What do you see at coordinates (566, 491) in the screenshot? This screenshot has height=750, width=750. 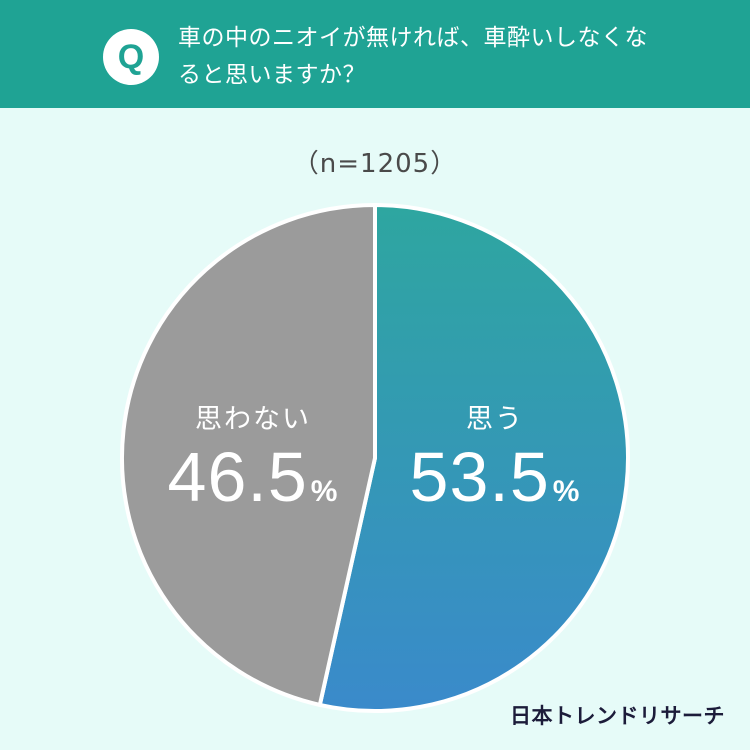 I see `slice-unit-yes: %` at bounding box center [566, 491].